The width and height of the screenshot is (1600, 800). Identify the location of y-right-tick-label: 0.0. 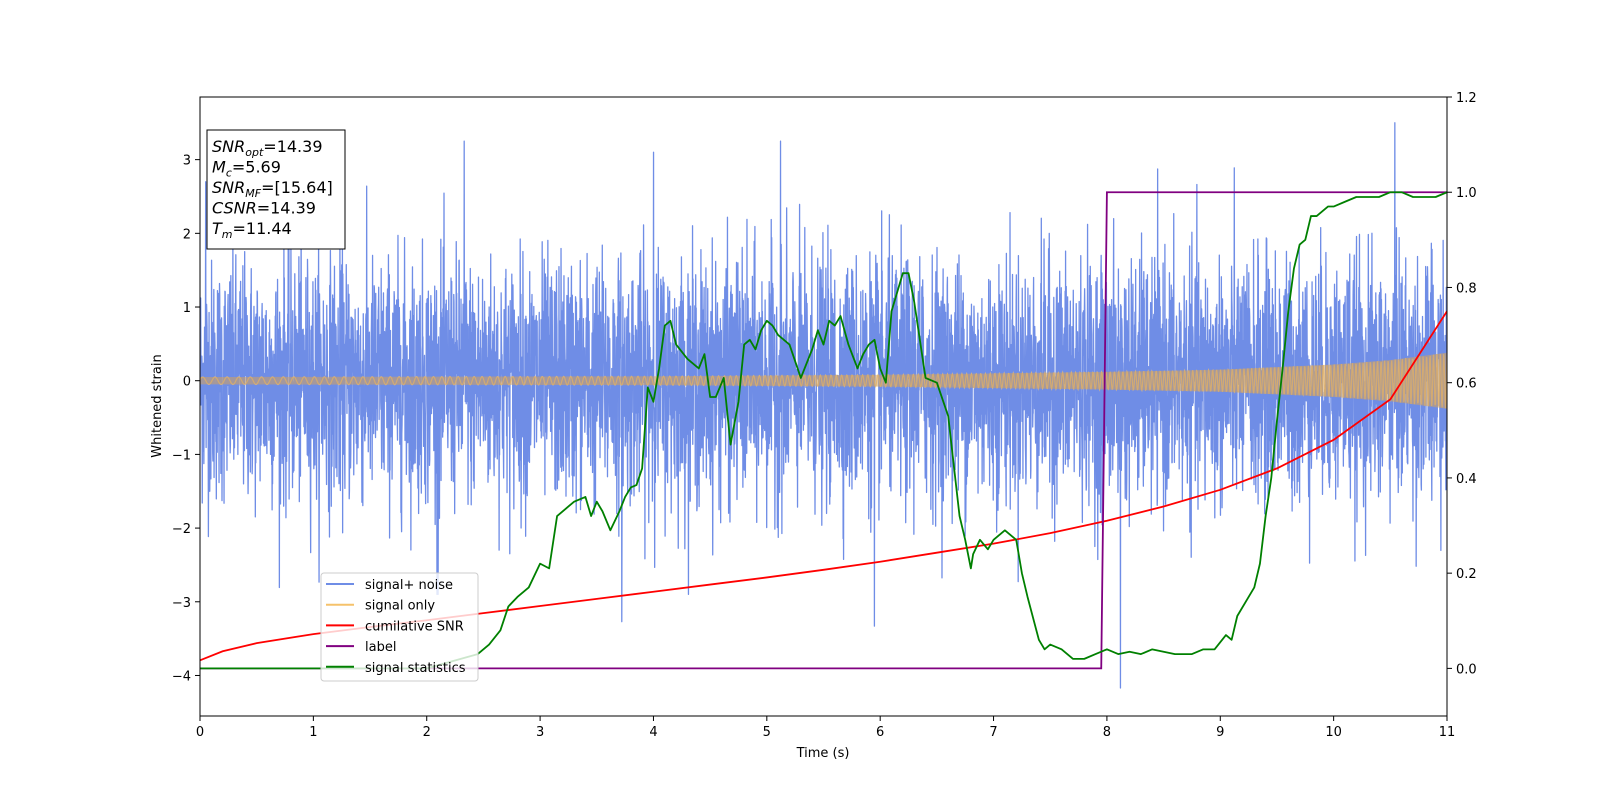
(1466, 669).